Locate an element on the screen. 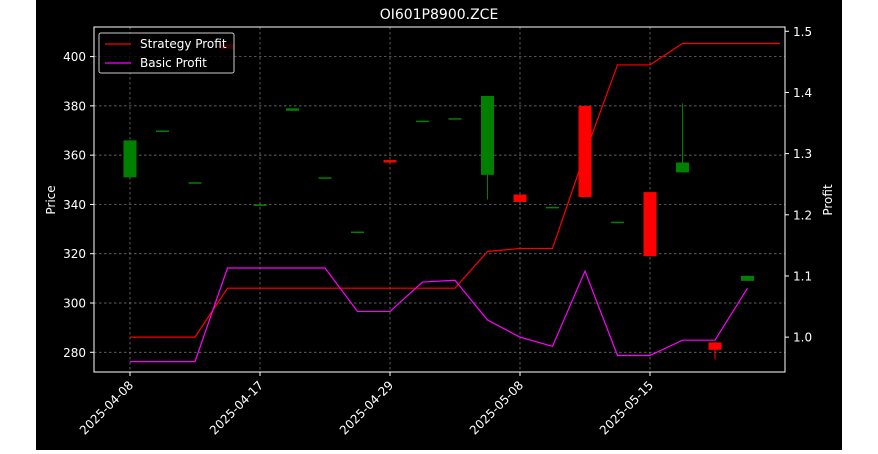 The height and width of the screenshot is (454, 878). basic-profit-line is located at coordinates (439, 315).